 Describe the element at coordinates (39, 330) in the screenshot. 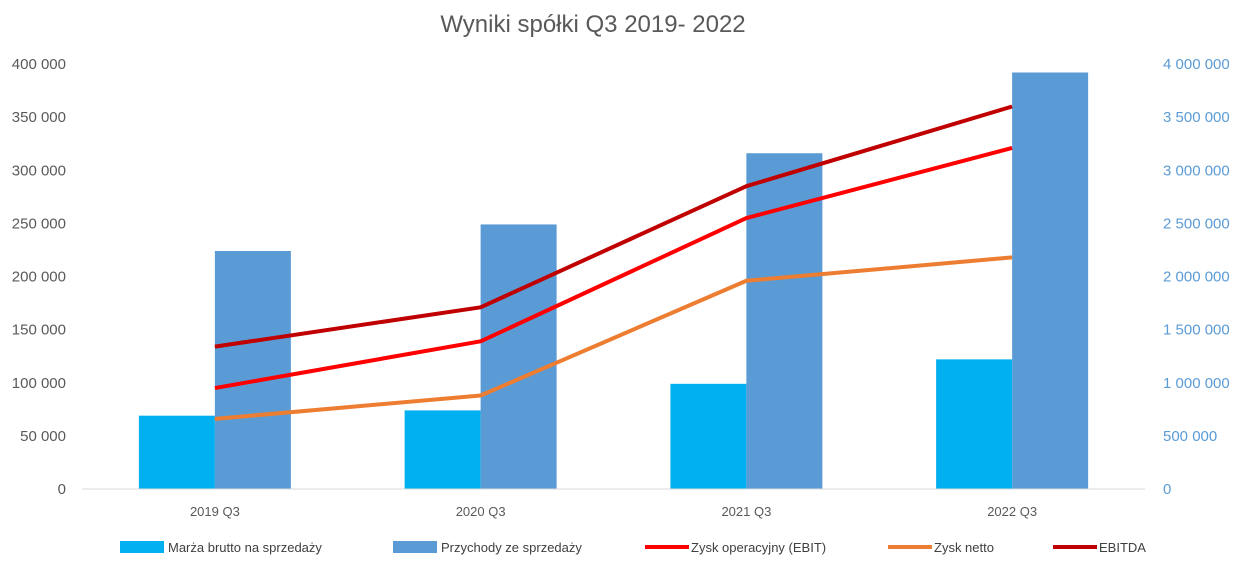

I see `left-tick-label: 150 000` at that location.